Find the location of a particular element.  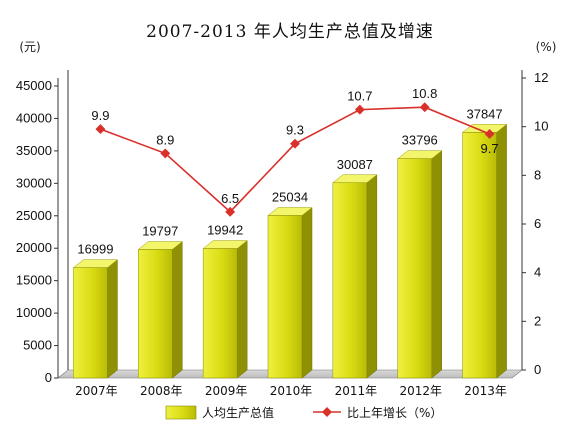

bar-value-label: 30087 is located at coordinates (355, 164).